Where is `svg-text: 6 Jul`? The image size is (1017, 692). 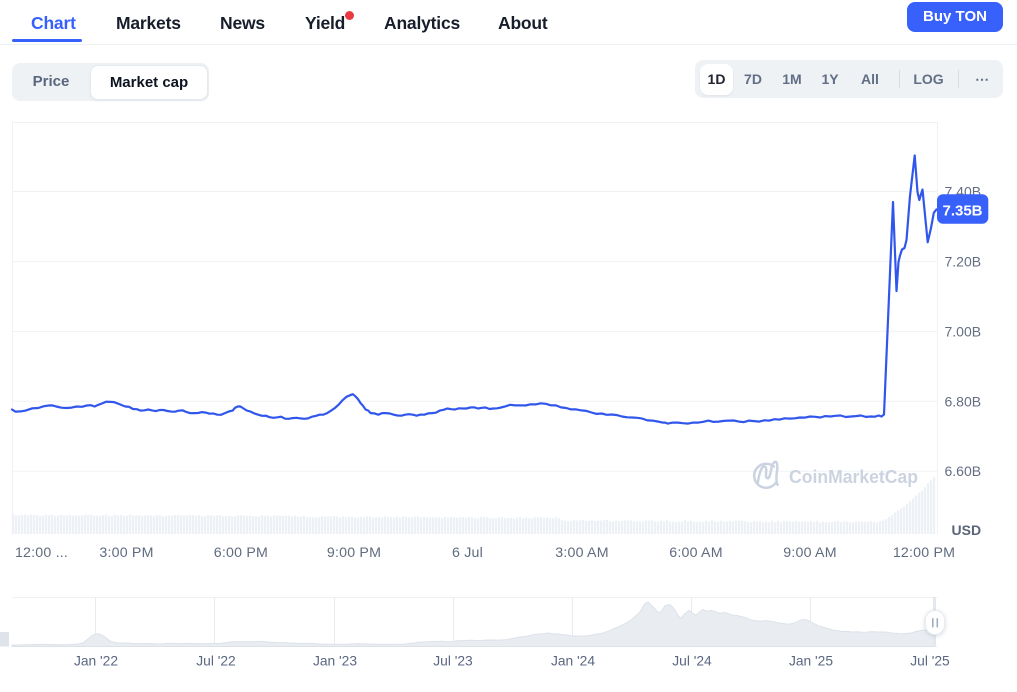
svg-text: 6 Jul is located at coordinates (467, 553).